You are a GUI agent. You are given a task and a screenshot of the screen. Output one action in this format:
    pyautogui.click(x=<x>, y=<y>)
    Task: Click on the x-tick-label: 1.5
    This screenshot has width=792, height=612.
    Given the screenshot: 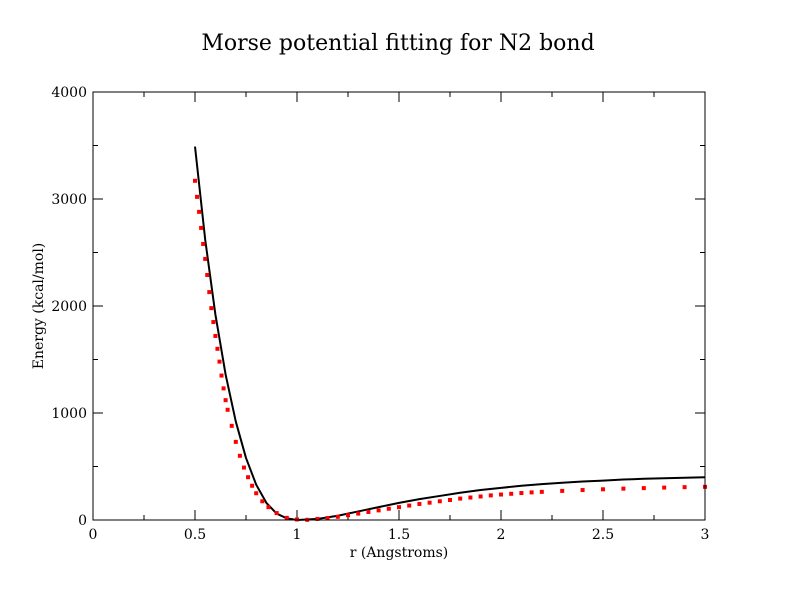 What is the action you would take?
    pyautogui.click(x=399, y=535)
    